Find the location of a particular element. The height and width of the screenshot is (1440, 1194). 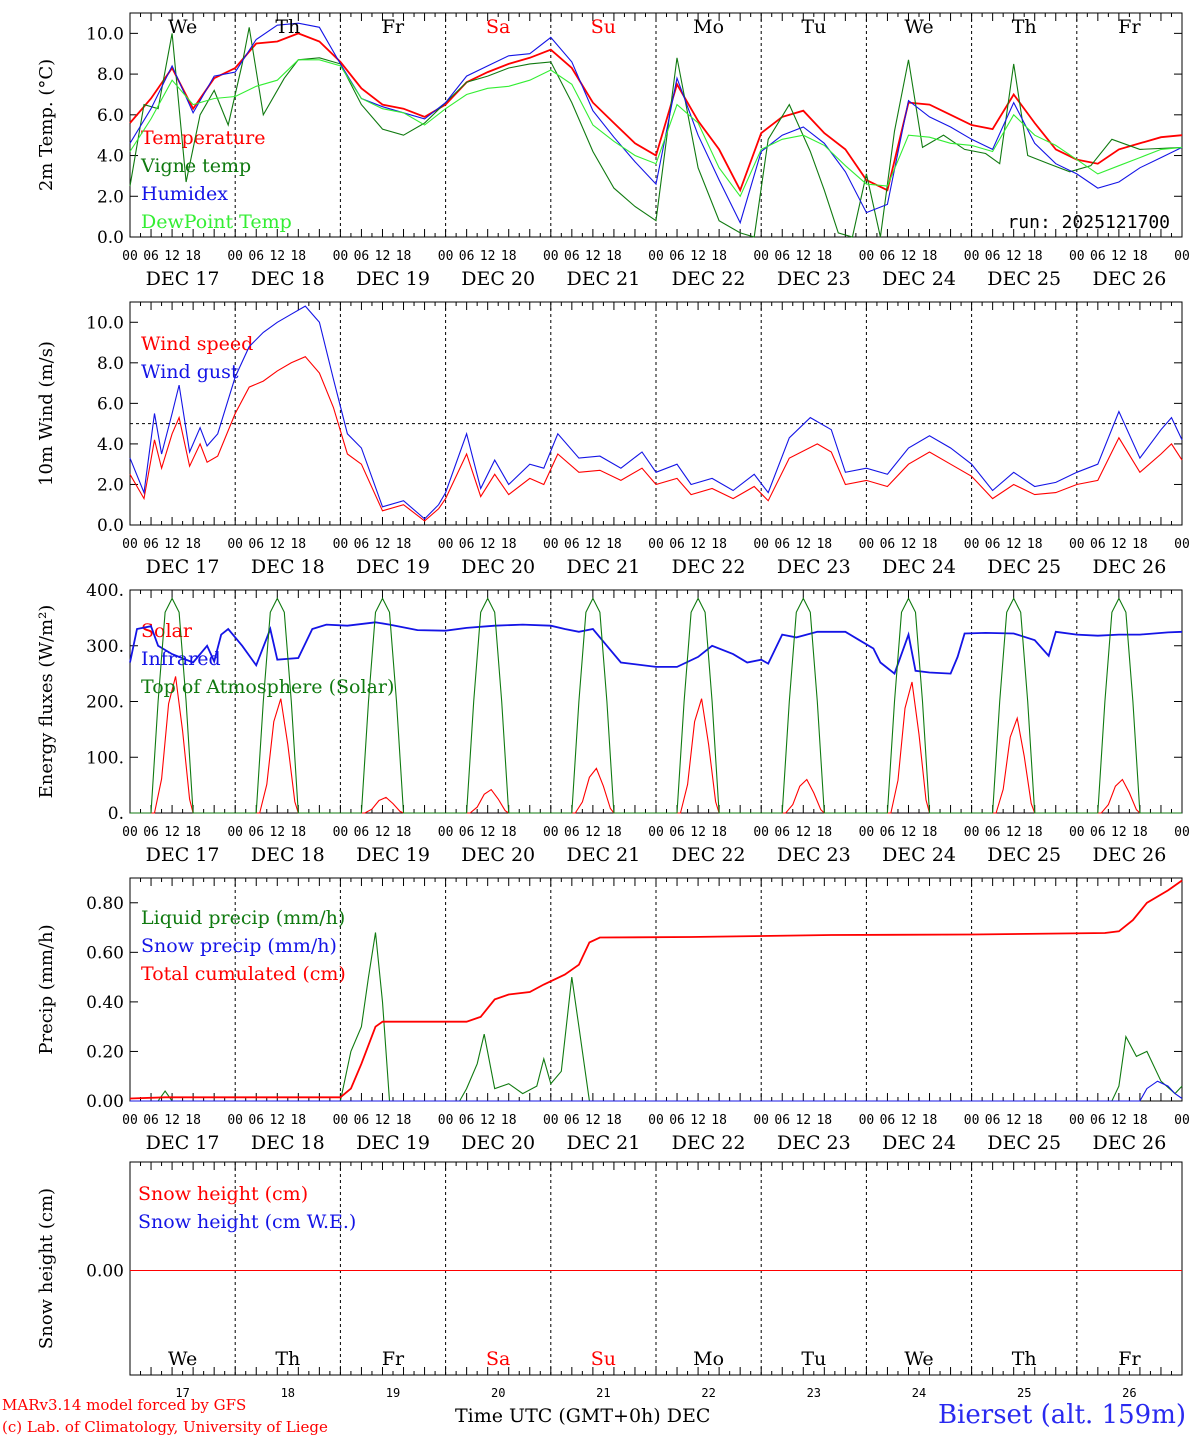

legend-entry: Infrared is located at coordinates (181, 659).